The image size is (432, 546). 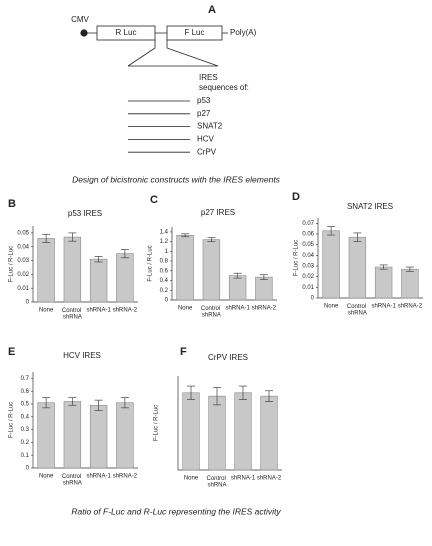 What do you see at coordinates (218, 212) in the screenshot?
I see `chart-title: p27 IRES` at bounding box center [218, 212].